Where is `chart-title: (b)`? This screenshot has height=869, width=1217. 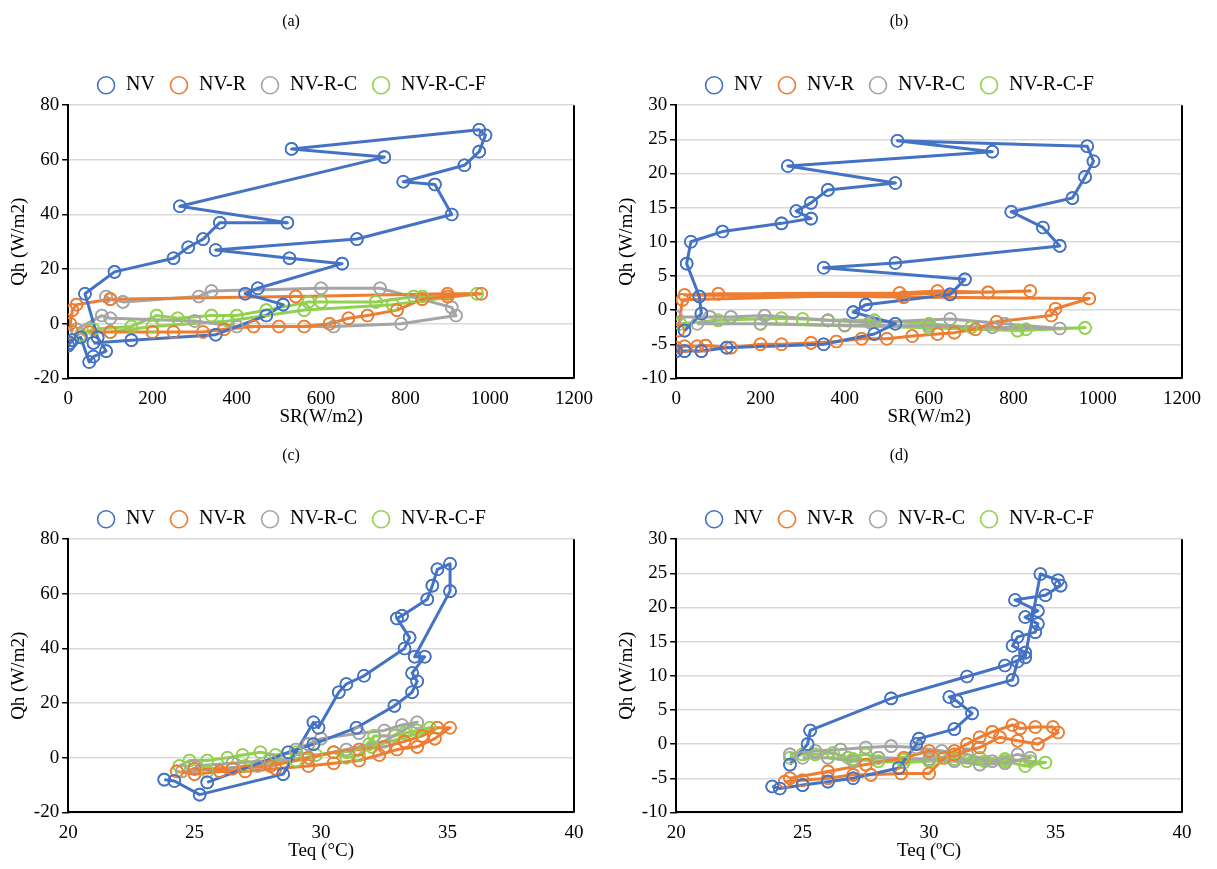
chart-title: (b) is located at coordinates (899, 20).